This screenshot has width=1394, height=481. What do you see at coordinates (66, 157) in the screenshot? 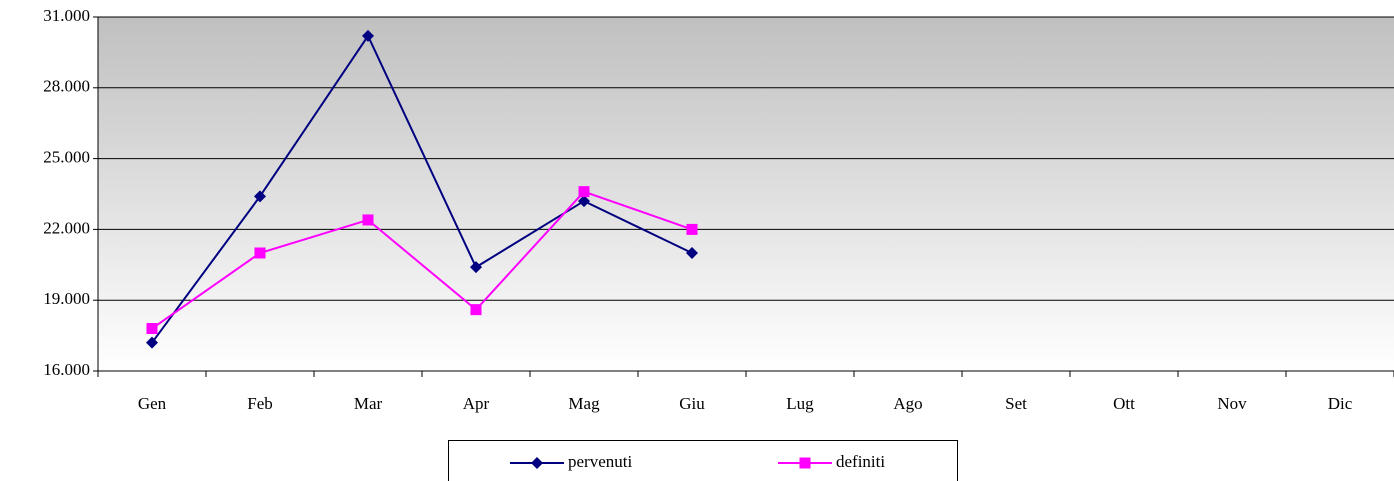
I see `y-tick-label: 25.000` at bounding box center [66, 157].